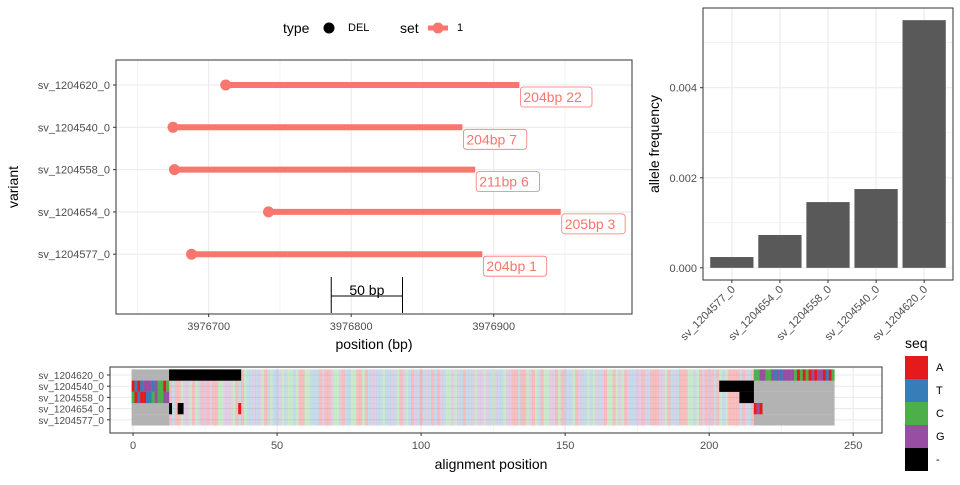 This screenshot has width=960, height=485. I want to click on alignment-x-tick-label: 250, so click(853, 446).